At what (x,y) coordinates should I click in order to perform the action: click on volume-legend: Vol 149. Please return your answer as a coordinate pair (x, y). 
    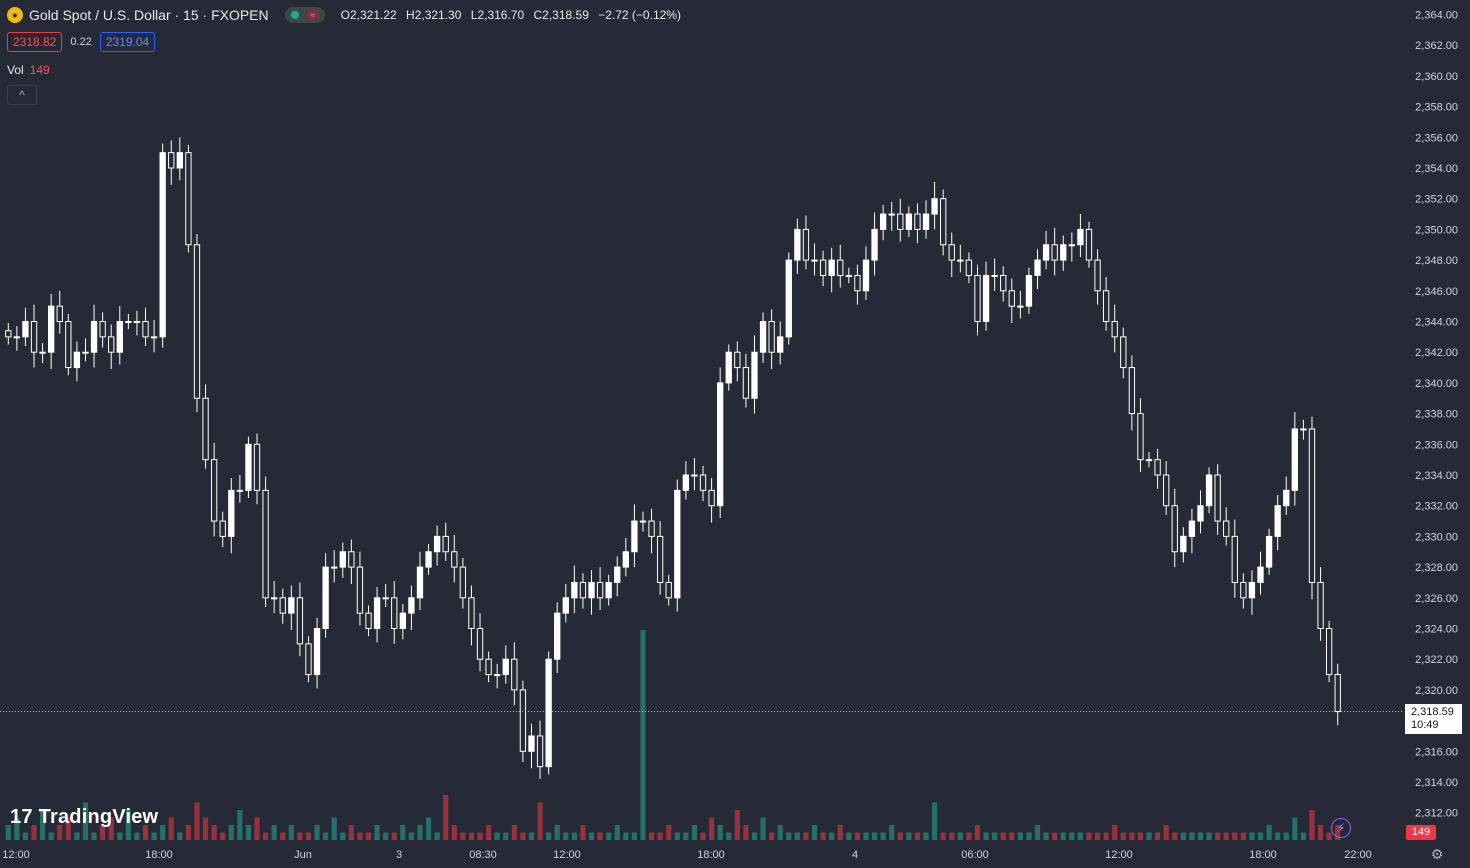
    Looking at the image, I should click on (28, 70).